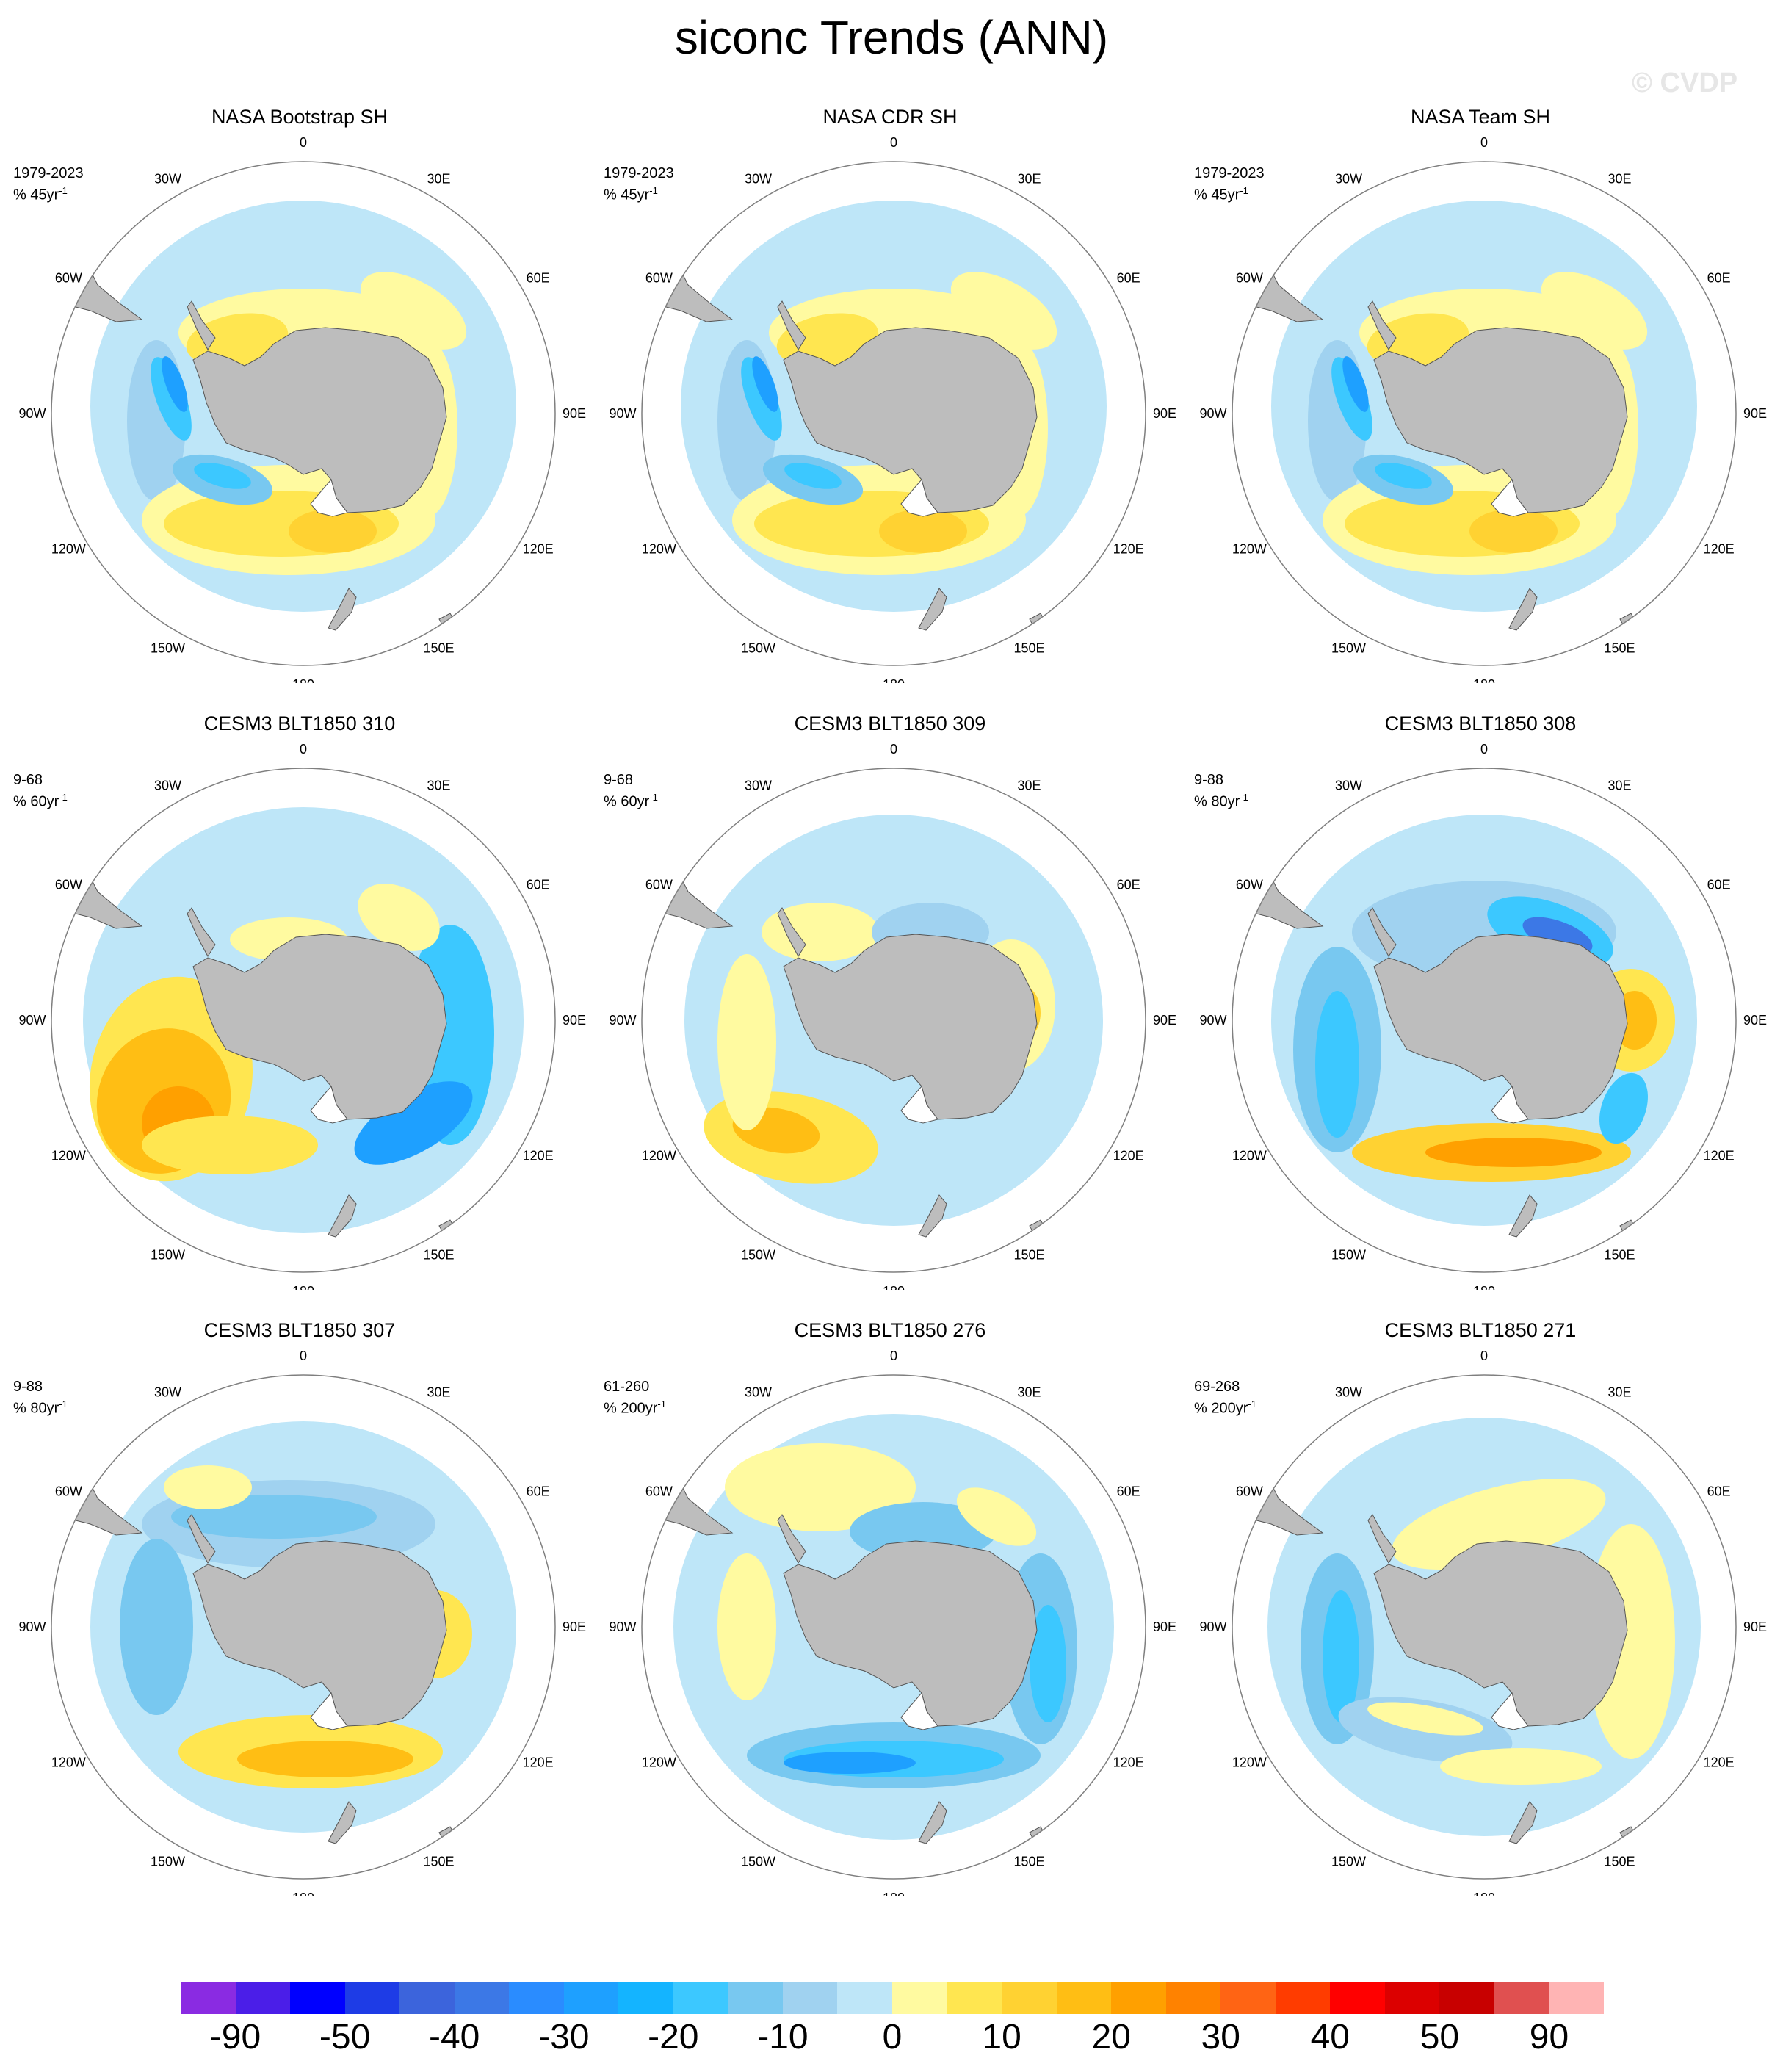 This screenshot has width=1783, height=2072. Describe the element at coordinates (345, 2038) in the screenshot. I see `colorbar-tick-label: -50` at that location.